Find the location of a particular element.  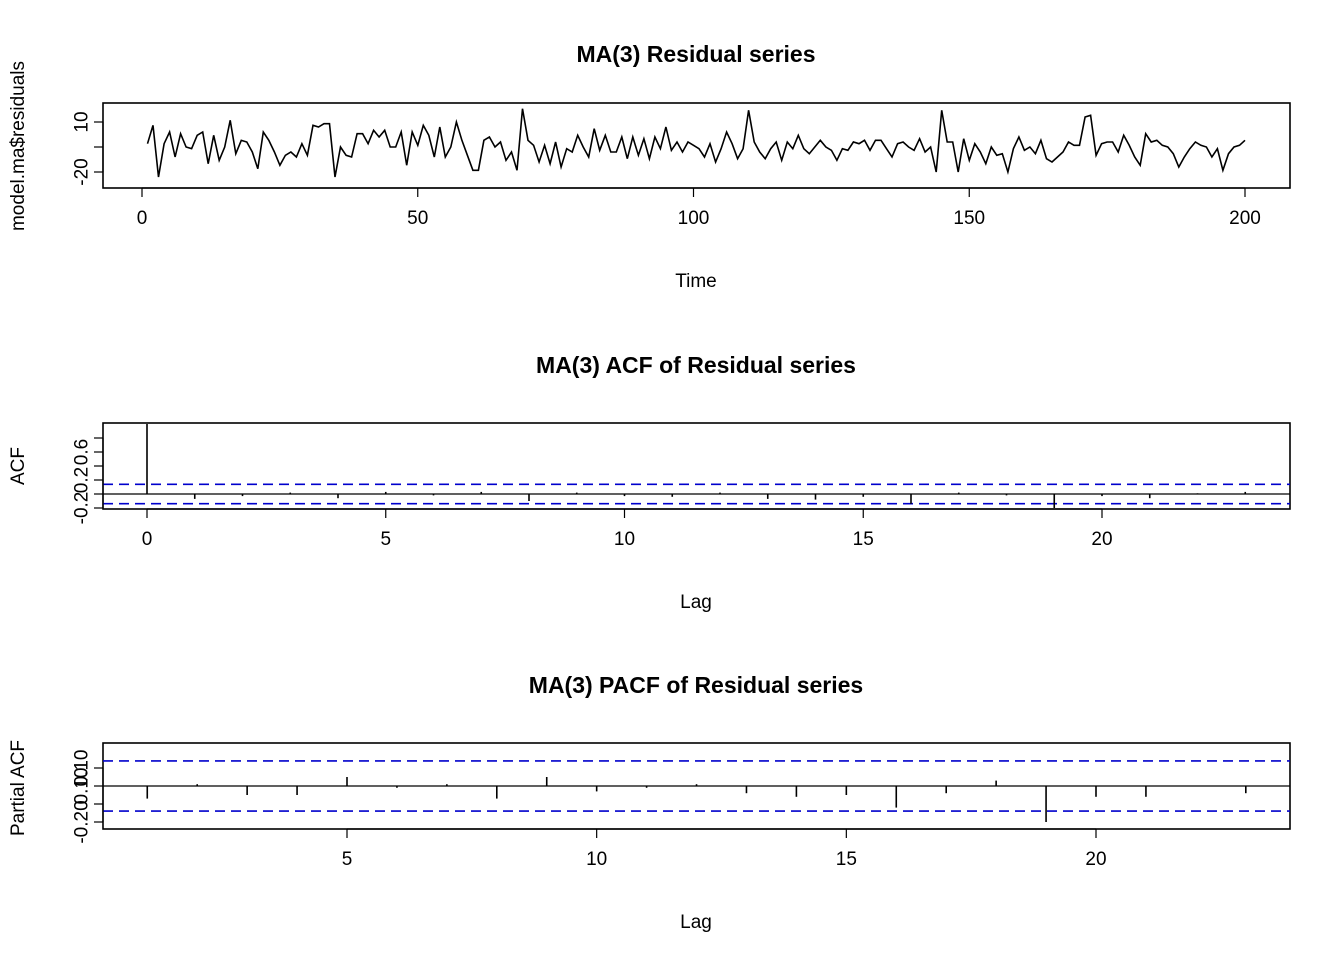

residual-x-tick-label: 50 is located at coordinates (417, 218).